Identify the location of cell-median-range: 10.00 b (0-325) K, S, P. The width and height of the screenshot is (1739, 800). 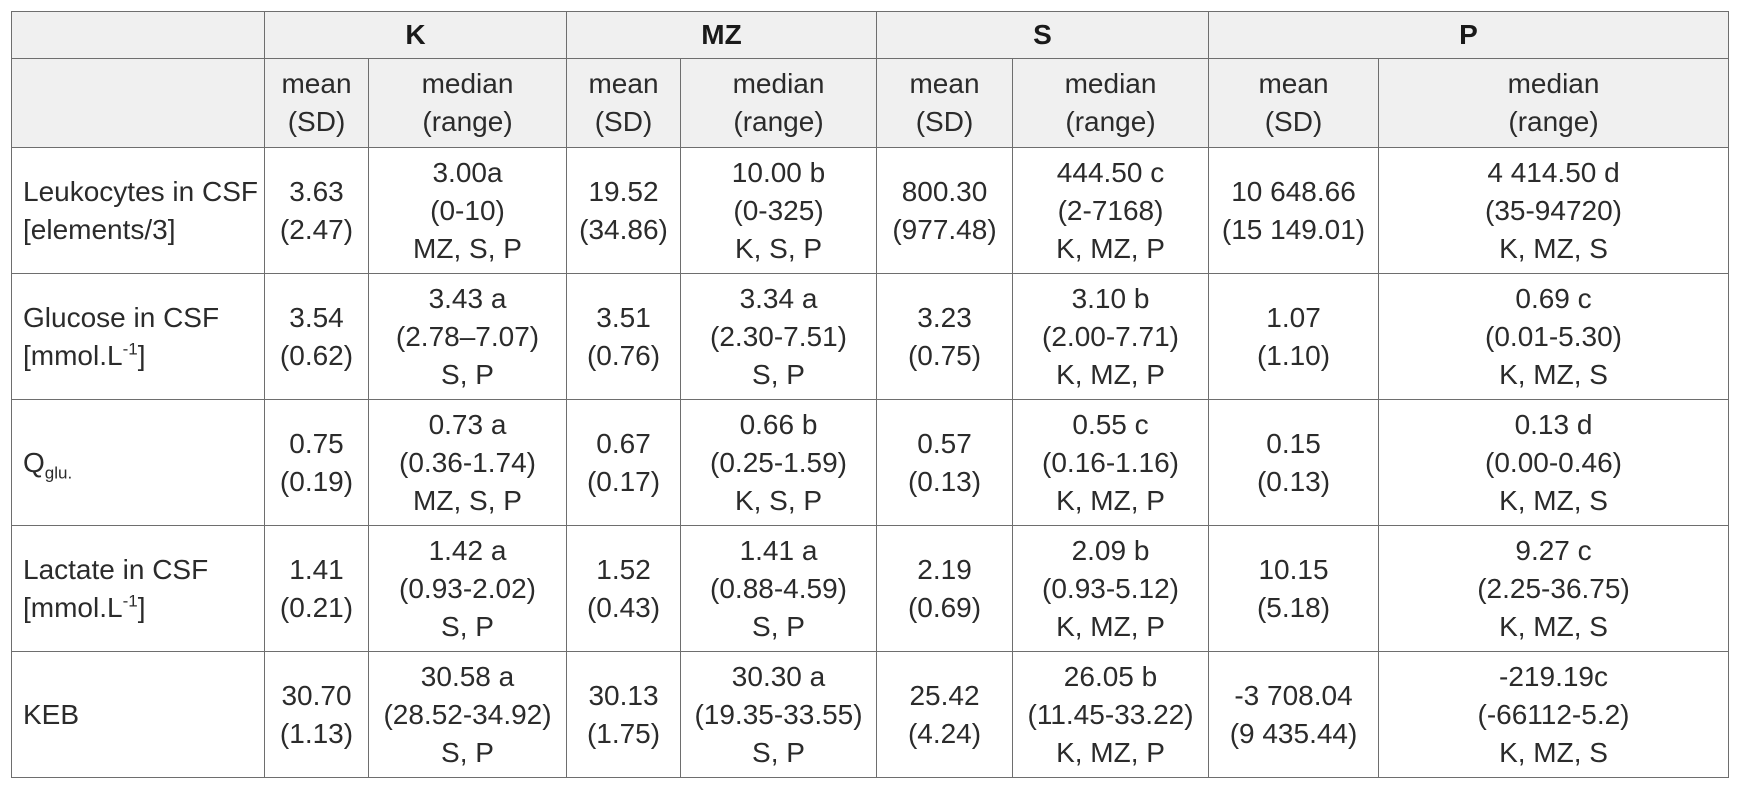
(779, 210).